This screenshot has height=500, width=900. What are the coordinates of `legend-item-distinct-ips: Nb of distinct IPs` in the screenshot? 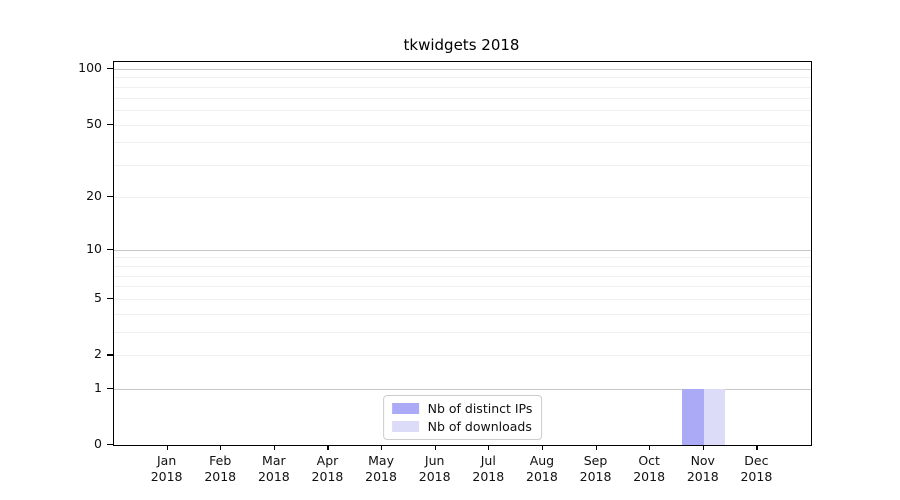 It's located at (462, 408).